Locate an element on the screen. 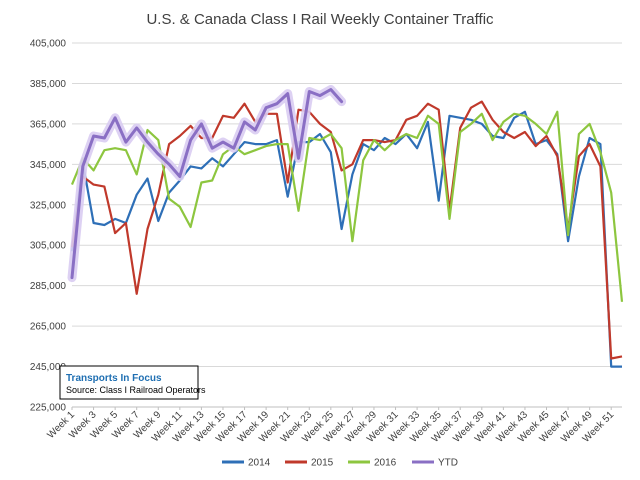 The height and width of the screenshot is (480, 640). annotation-source: Source: Class I Railroad Operators is located at coordinates (136, 390).